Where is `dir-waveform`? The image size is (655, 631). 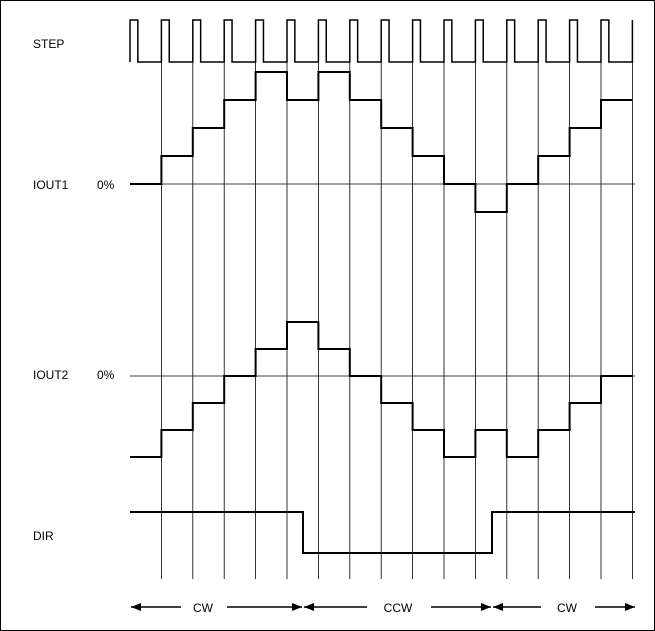 dir-waveform is located at coordinates (382, 532).